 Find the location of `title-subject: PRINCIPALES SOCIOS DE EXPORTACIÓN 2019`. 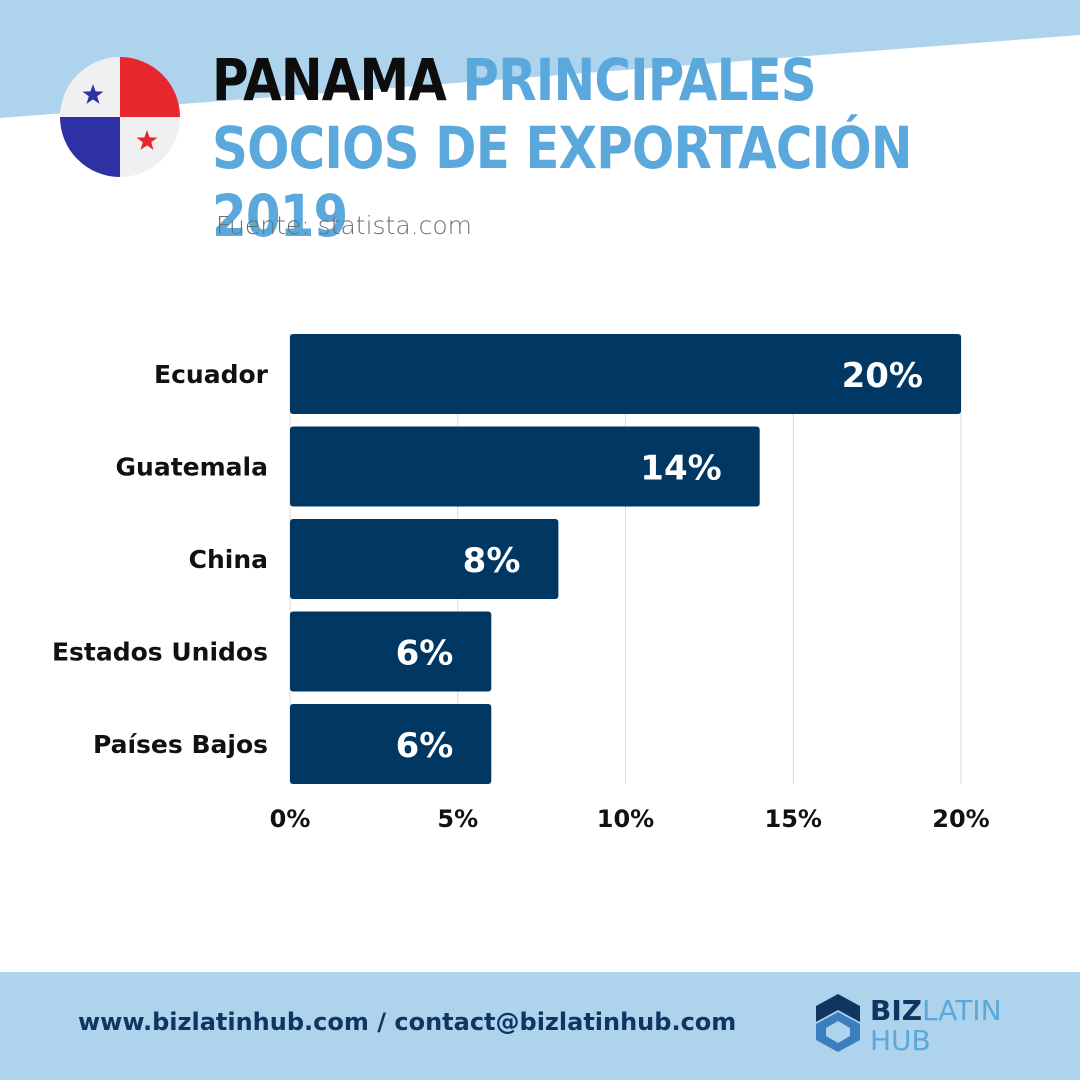

title-subject: PRINCIPALES SOCIOS DE EXPORTACIÓN 2019 is located at coordinates (562, 148).